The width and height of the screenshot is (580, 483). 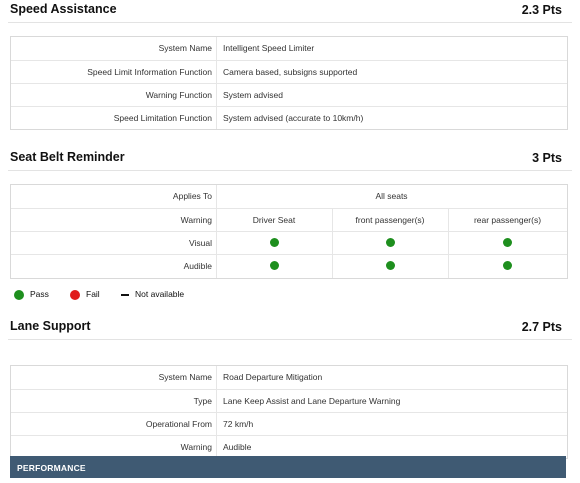 I want to click on audible-row: Audible, so click(x=289, y=266).